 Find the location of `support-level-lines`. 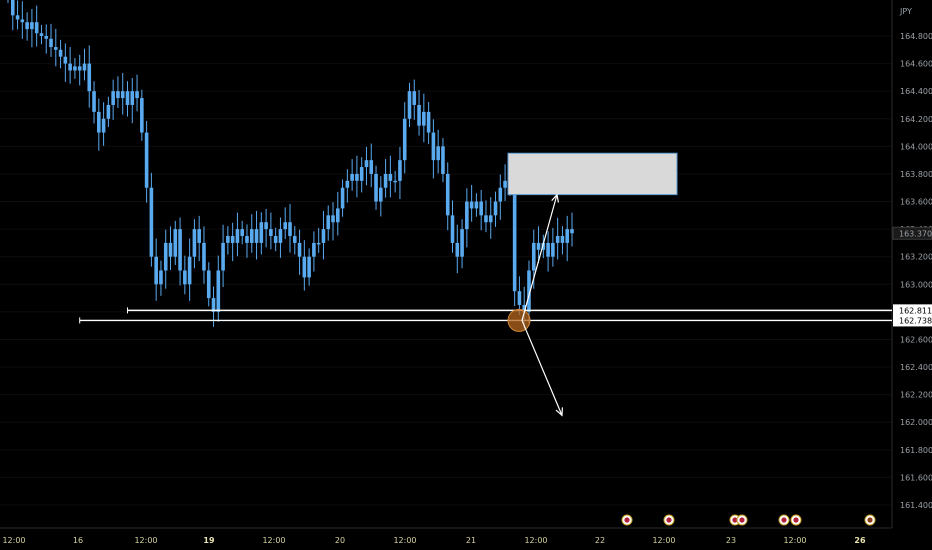

support-level-lines is located at coordinates (485, 315).